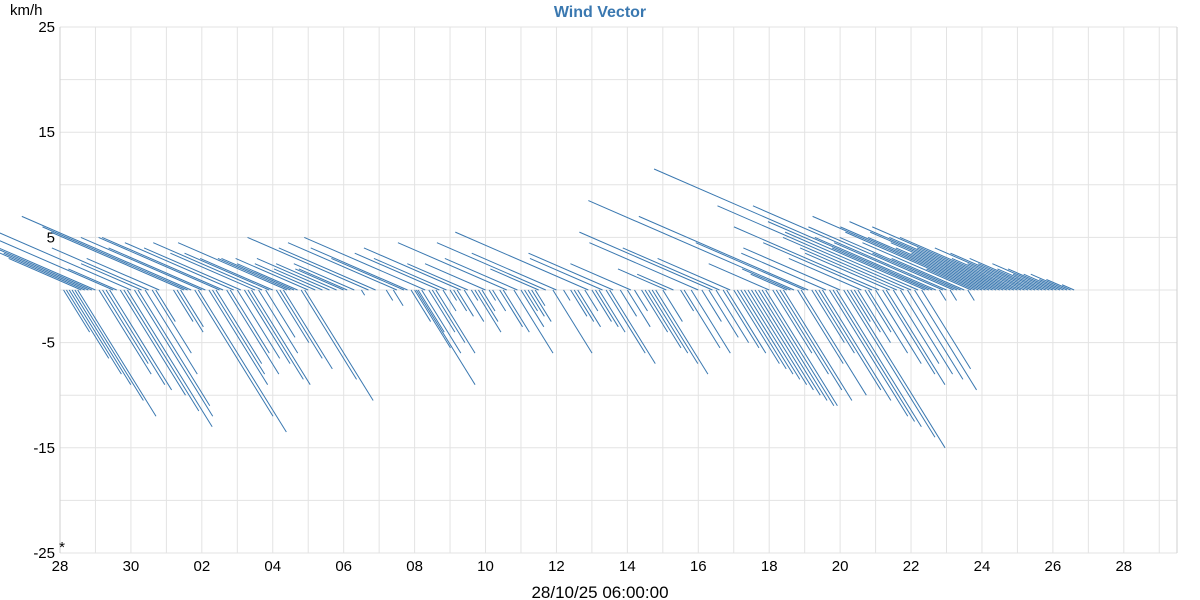  I want to click on y-axis-ticks: 25 15 5 -5 -15 -25, so click(44, 290).